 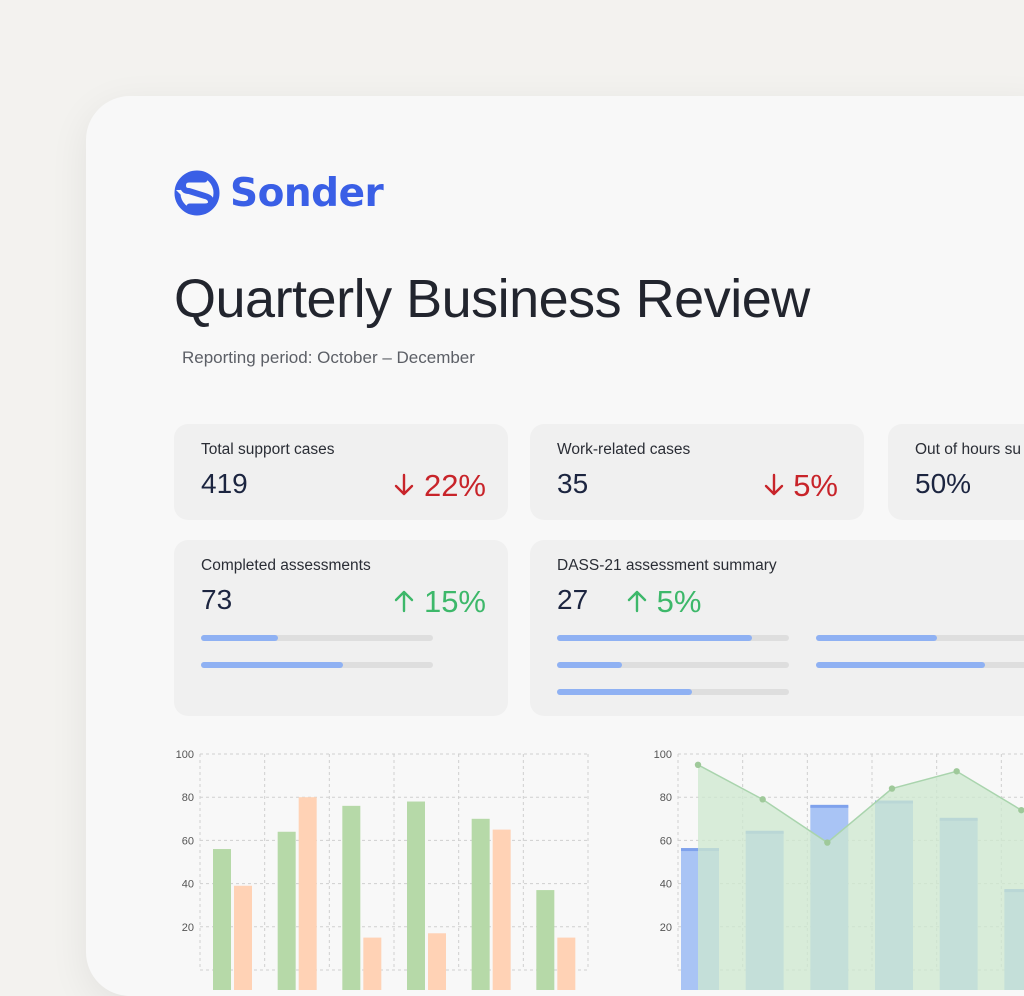 I want to click on brand-logo: Sonder, so click(x=279, y=193).